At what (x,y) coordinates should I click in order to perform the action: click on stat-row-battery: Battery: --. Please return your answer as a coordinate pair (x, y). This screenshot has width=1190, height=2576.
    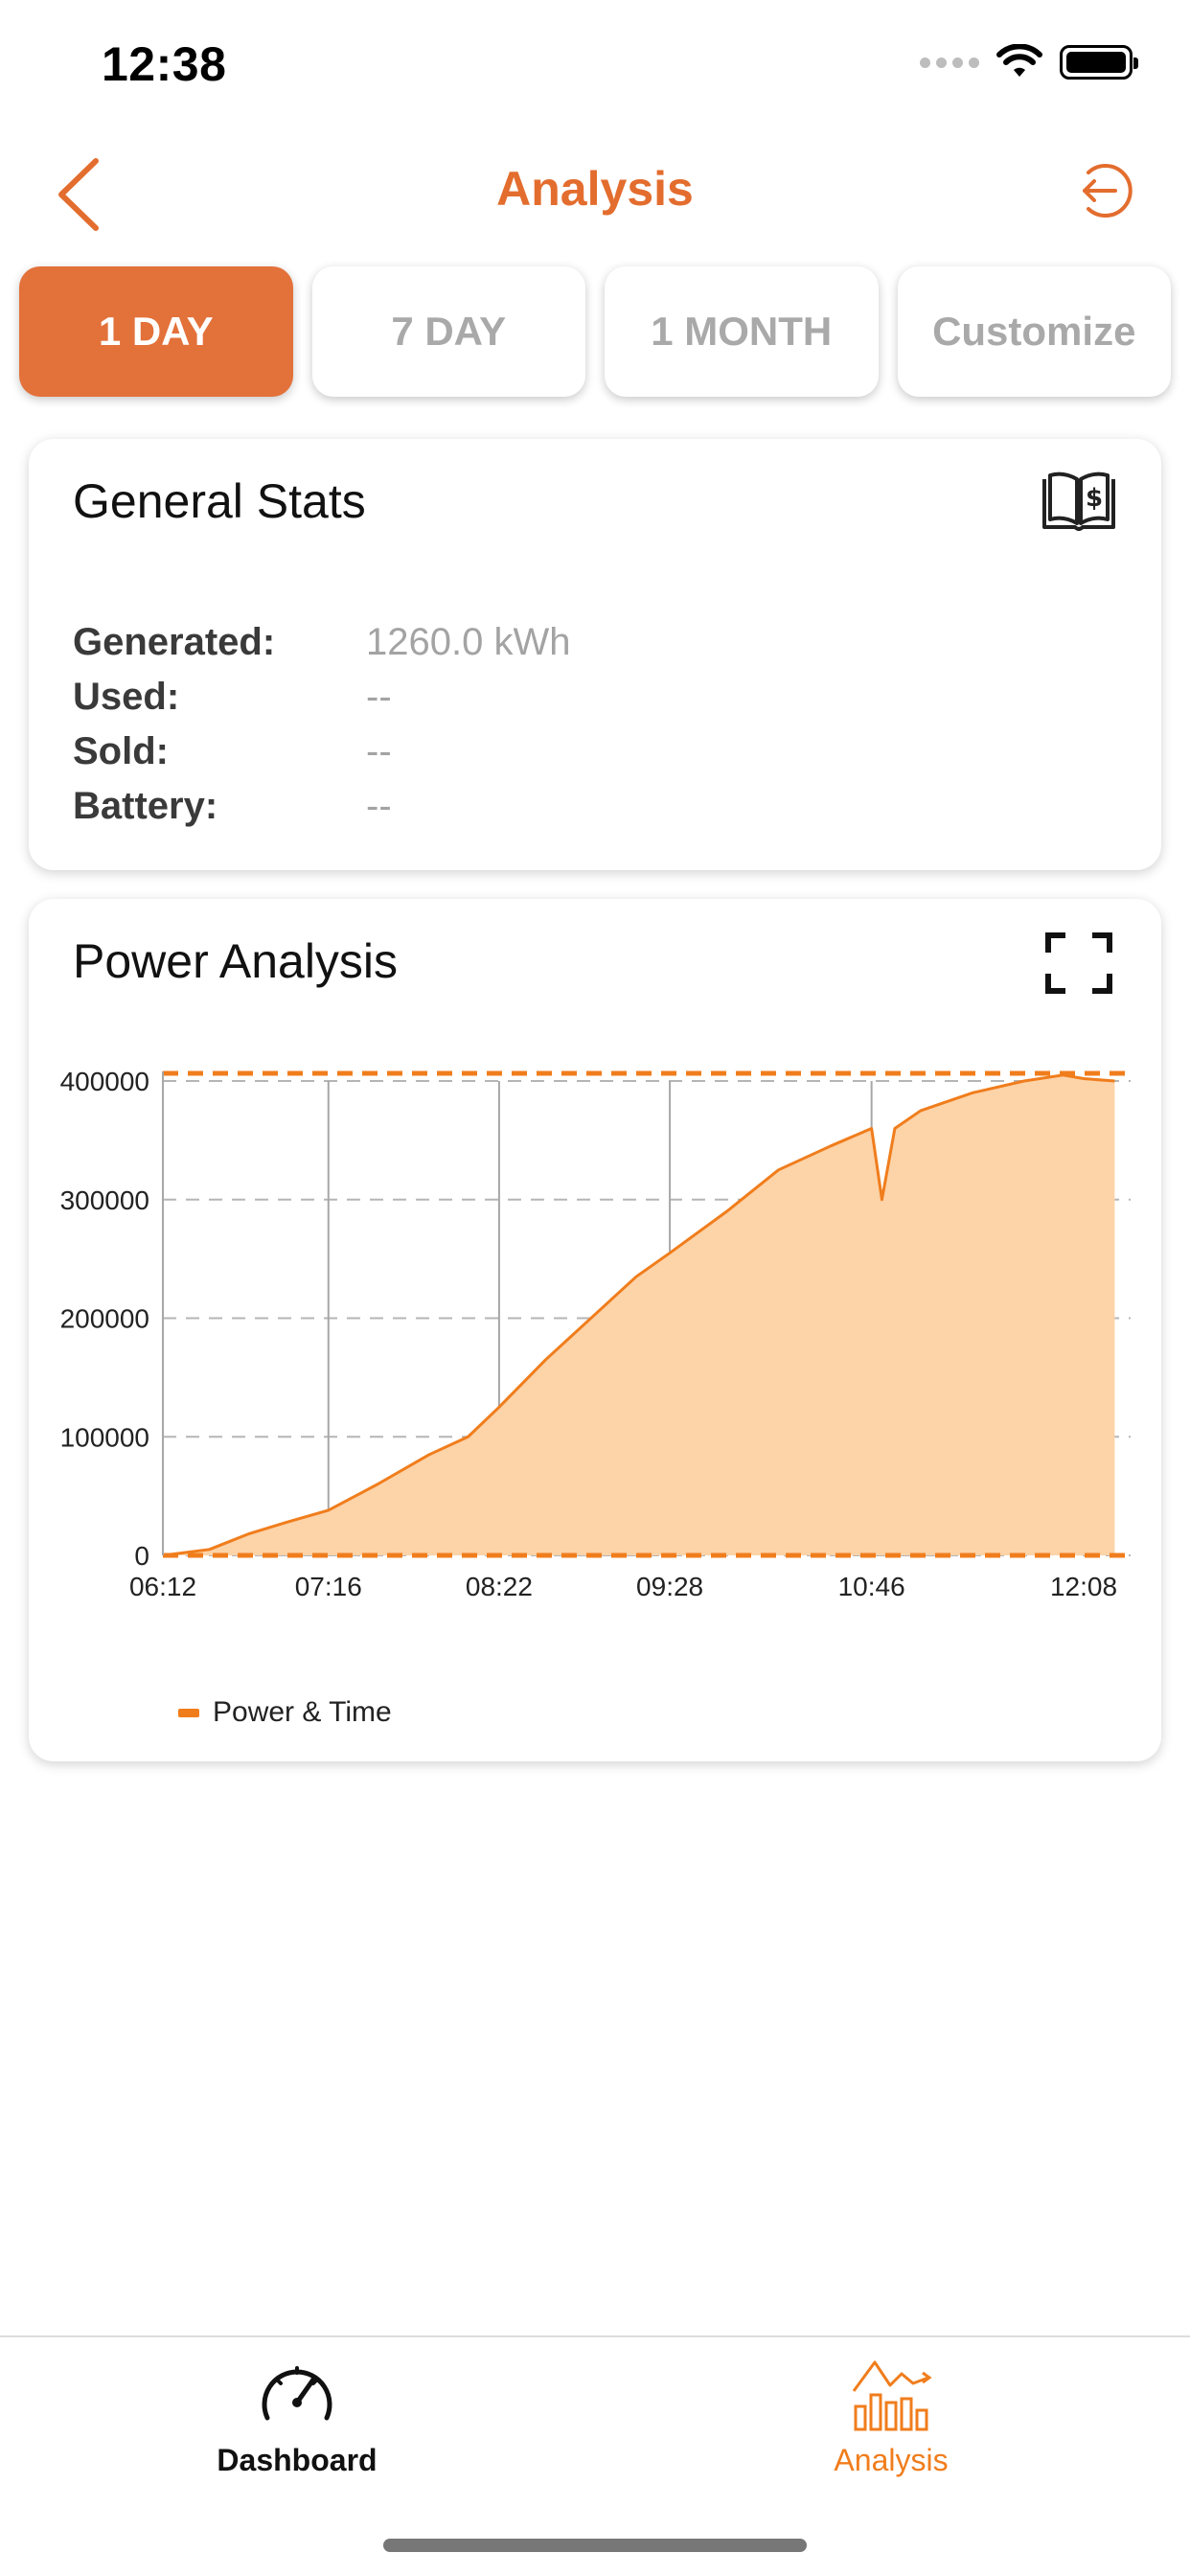
    Looking at the image, I should click on (321, 806).